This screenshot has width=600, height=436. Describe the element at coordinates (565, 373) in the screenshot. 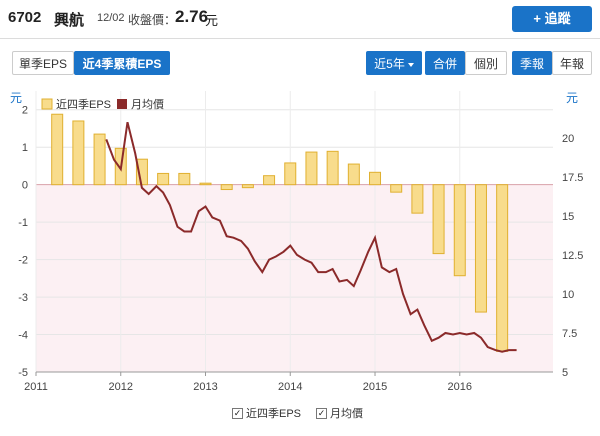

I see `y-tick-right: 5` at that location.